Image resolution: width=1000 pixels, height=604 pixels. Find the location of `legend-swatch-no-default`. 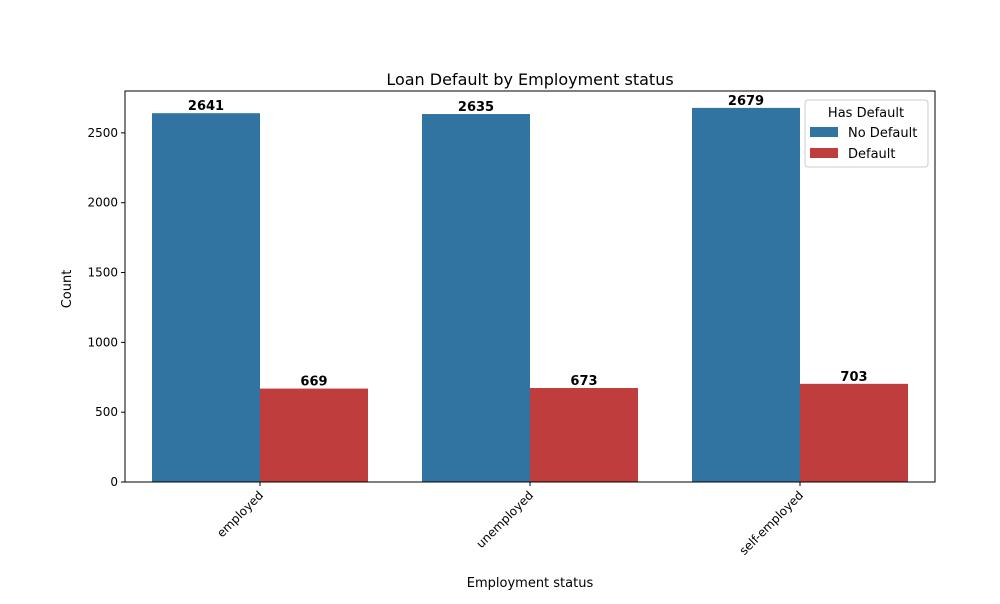

legend-swatch-no-default is located at coordinates (824, 132).